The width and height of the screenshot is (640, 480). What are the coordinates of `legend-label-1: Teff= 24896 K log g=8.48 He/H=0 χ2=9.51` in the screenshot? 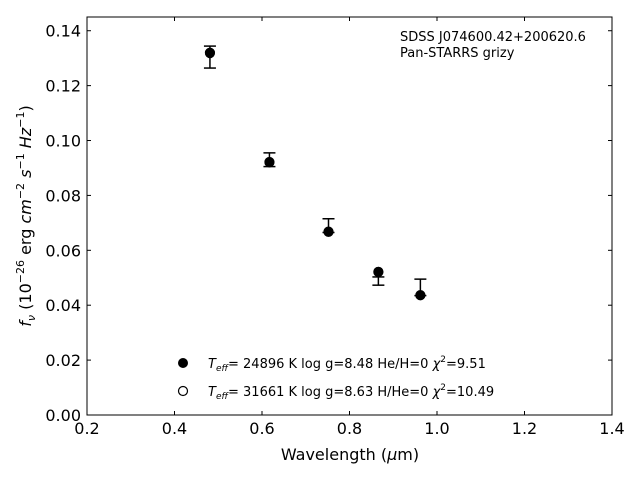 It's located at (347, 364).